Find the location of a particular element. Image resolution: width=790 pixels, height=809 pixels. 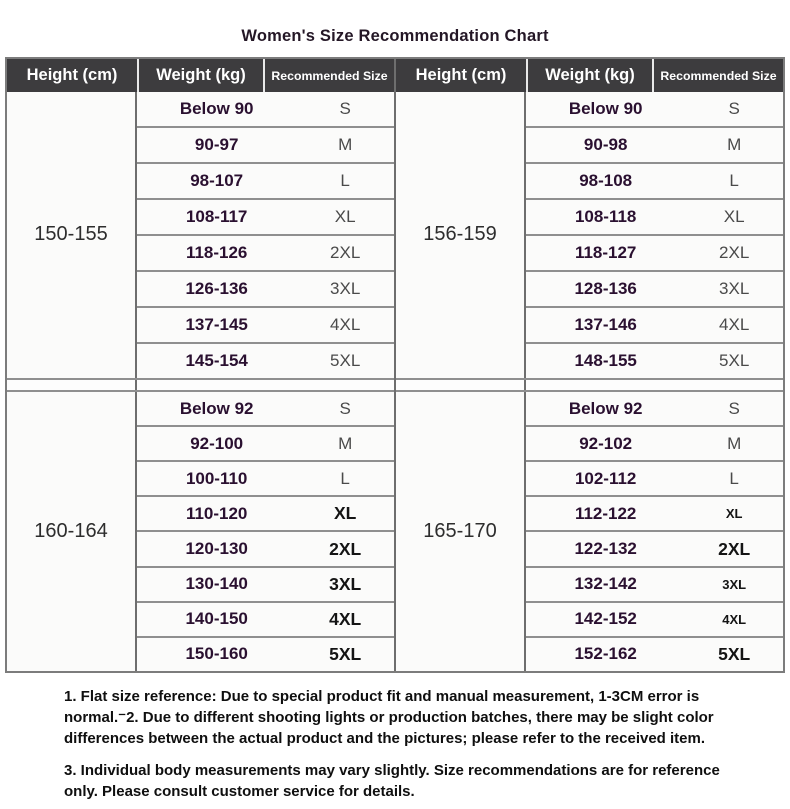

weight-cell: 100-110 is located at coordinates (216, 478).